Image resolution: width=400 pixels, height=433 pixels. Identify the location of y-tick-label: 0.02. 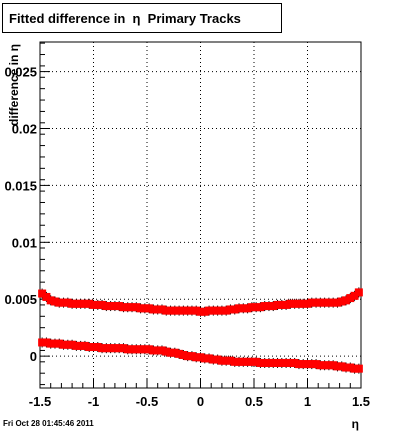
(24, 129).